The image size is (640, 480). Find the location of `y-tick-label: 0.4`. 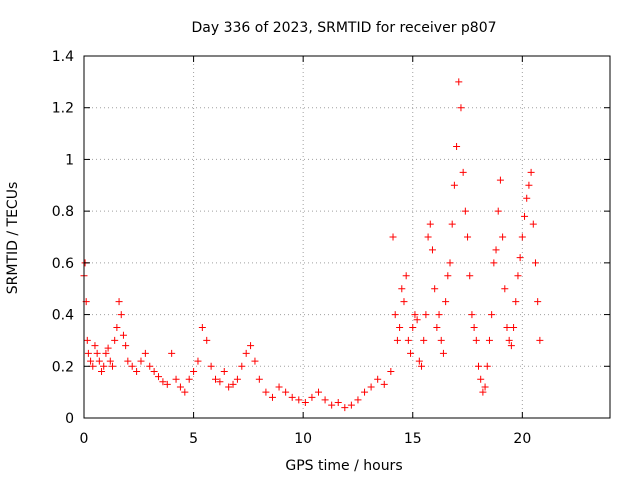

y-tick-label: 0.4 is located at coordinates (63, 316).